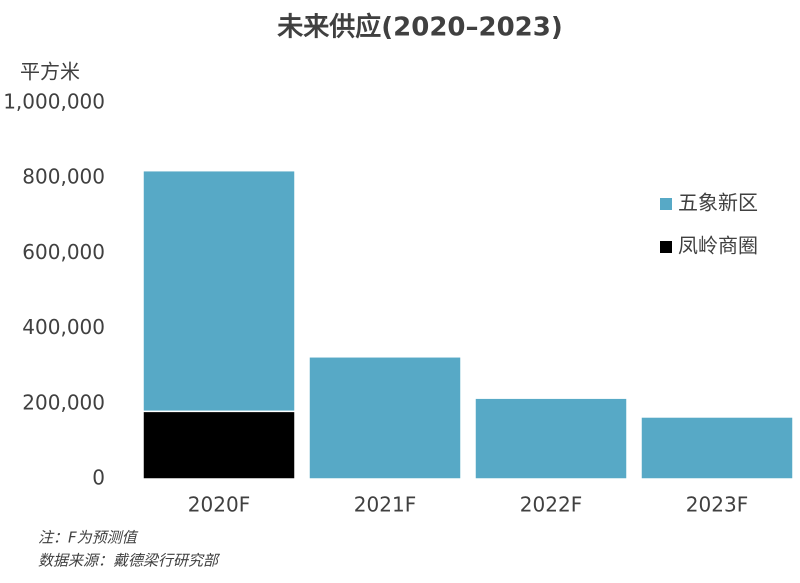 This screenshot has width=800, height=583. Describe the element at coordinates (63, 177) in the screenshot. I see `y-tick-label: 800,000` at that location.